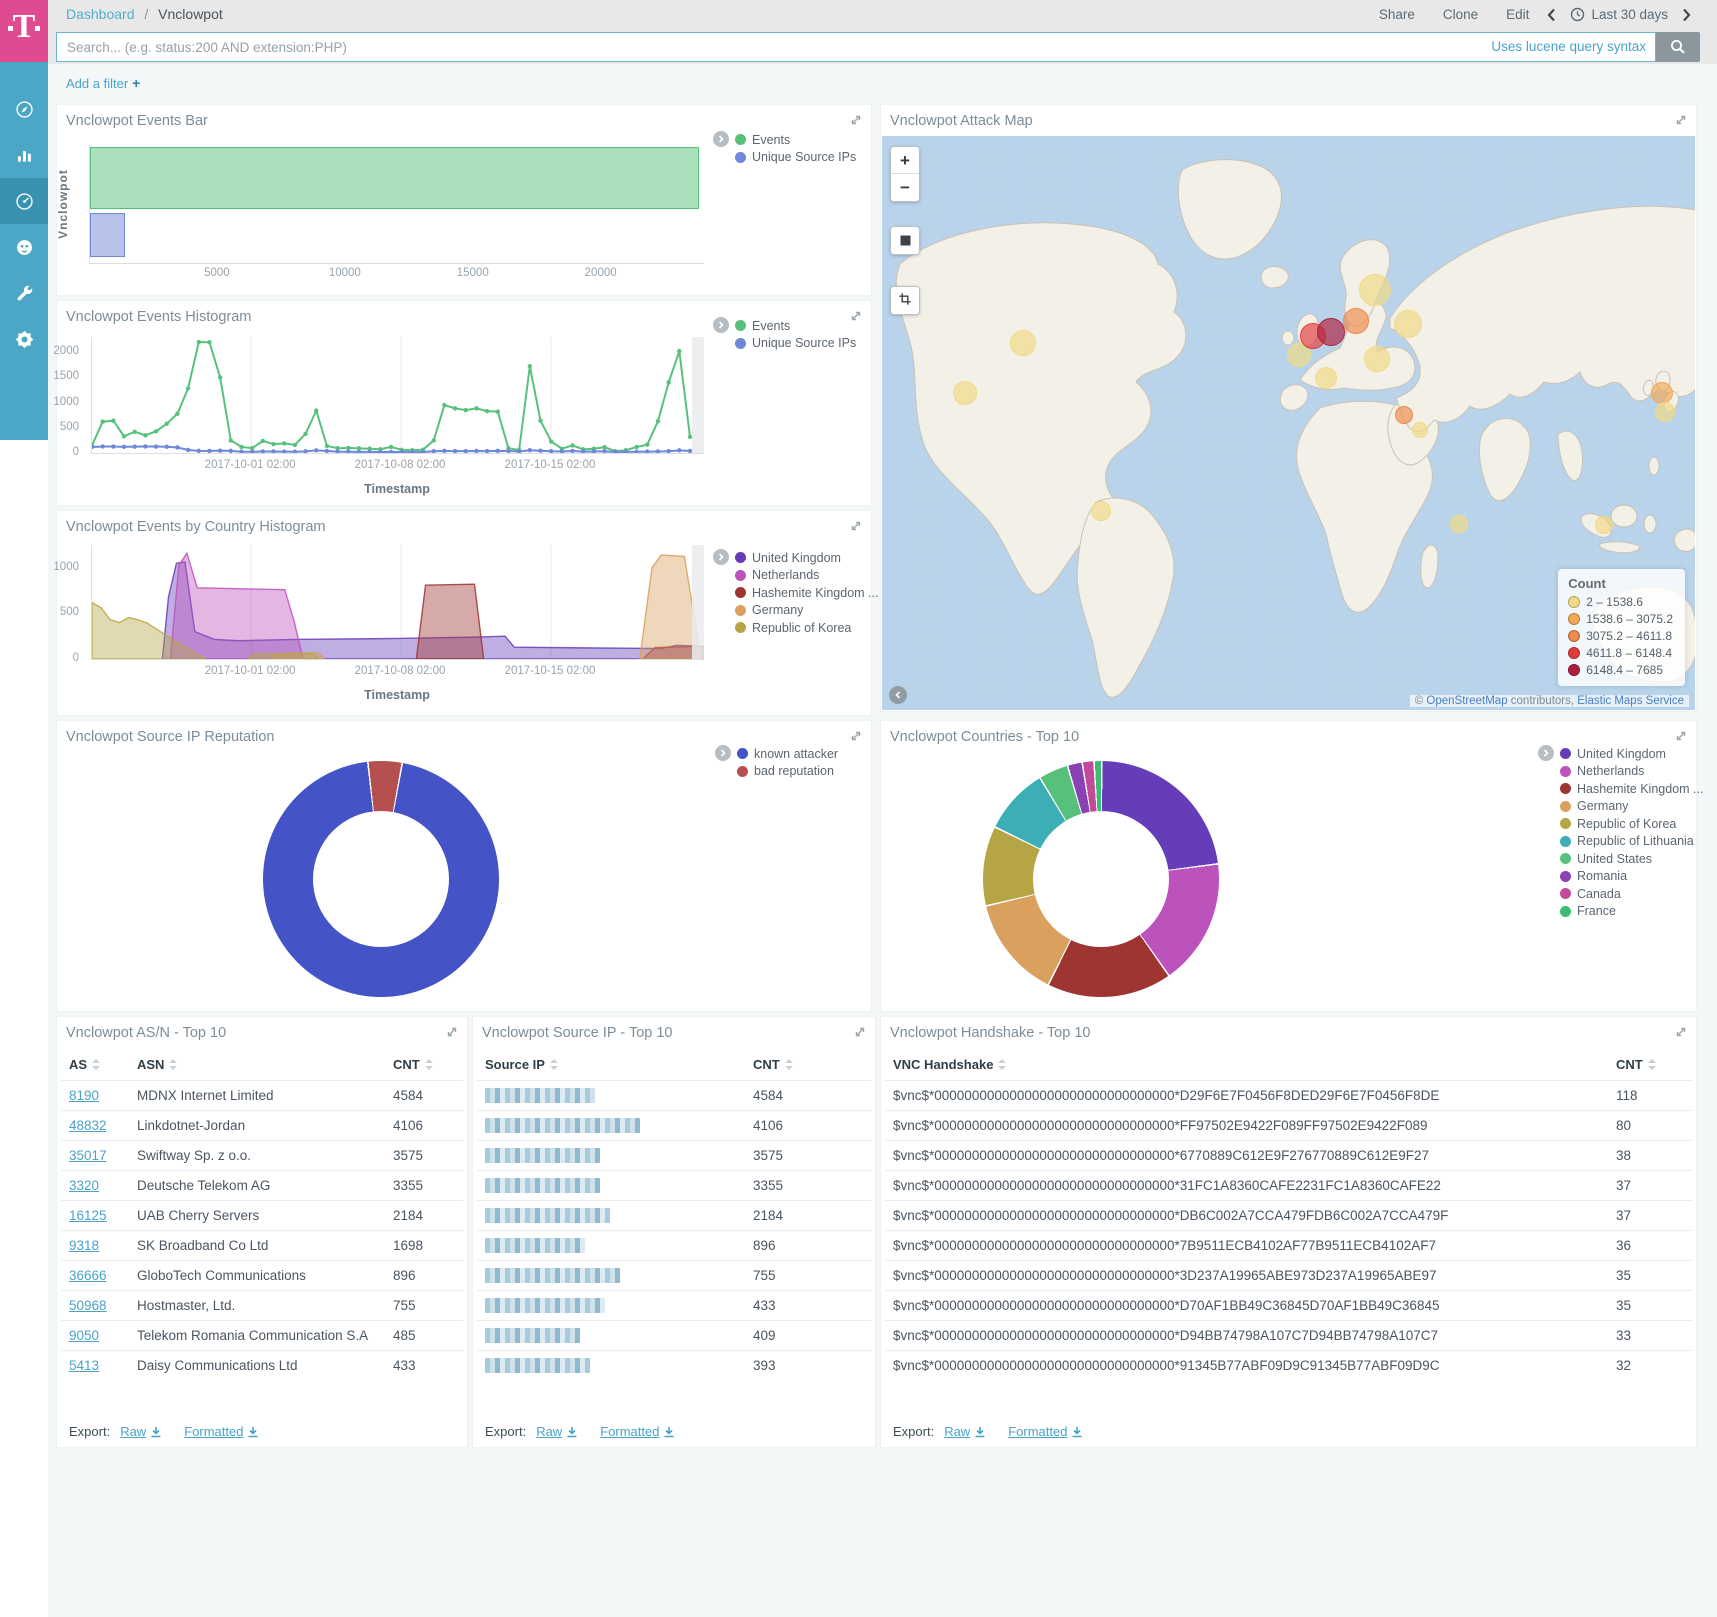  I want to click on countries-donut-chart, so click(1101, 879).